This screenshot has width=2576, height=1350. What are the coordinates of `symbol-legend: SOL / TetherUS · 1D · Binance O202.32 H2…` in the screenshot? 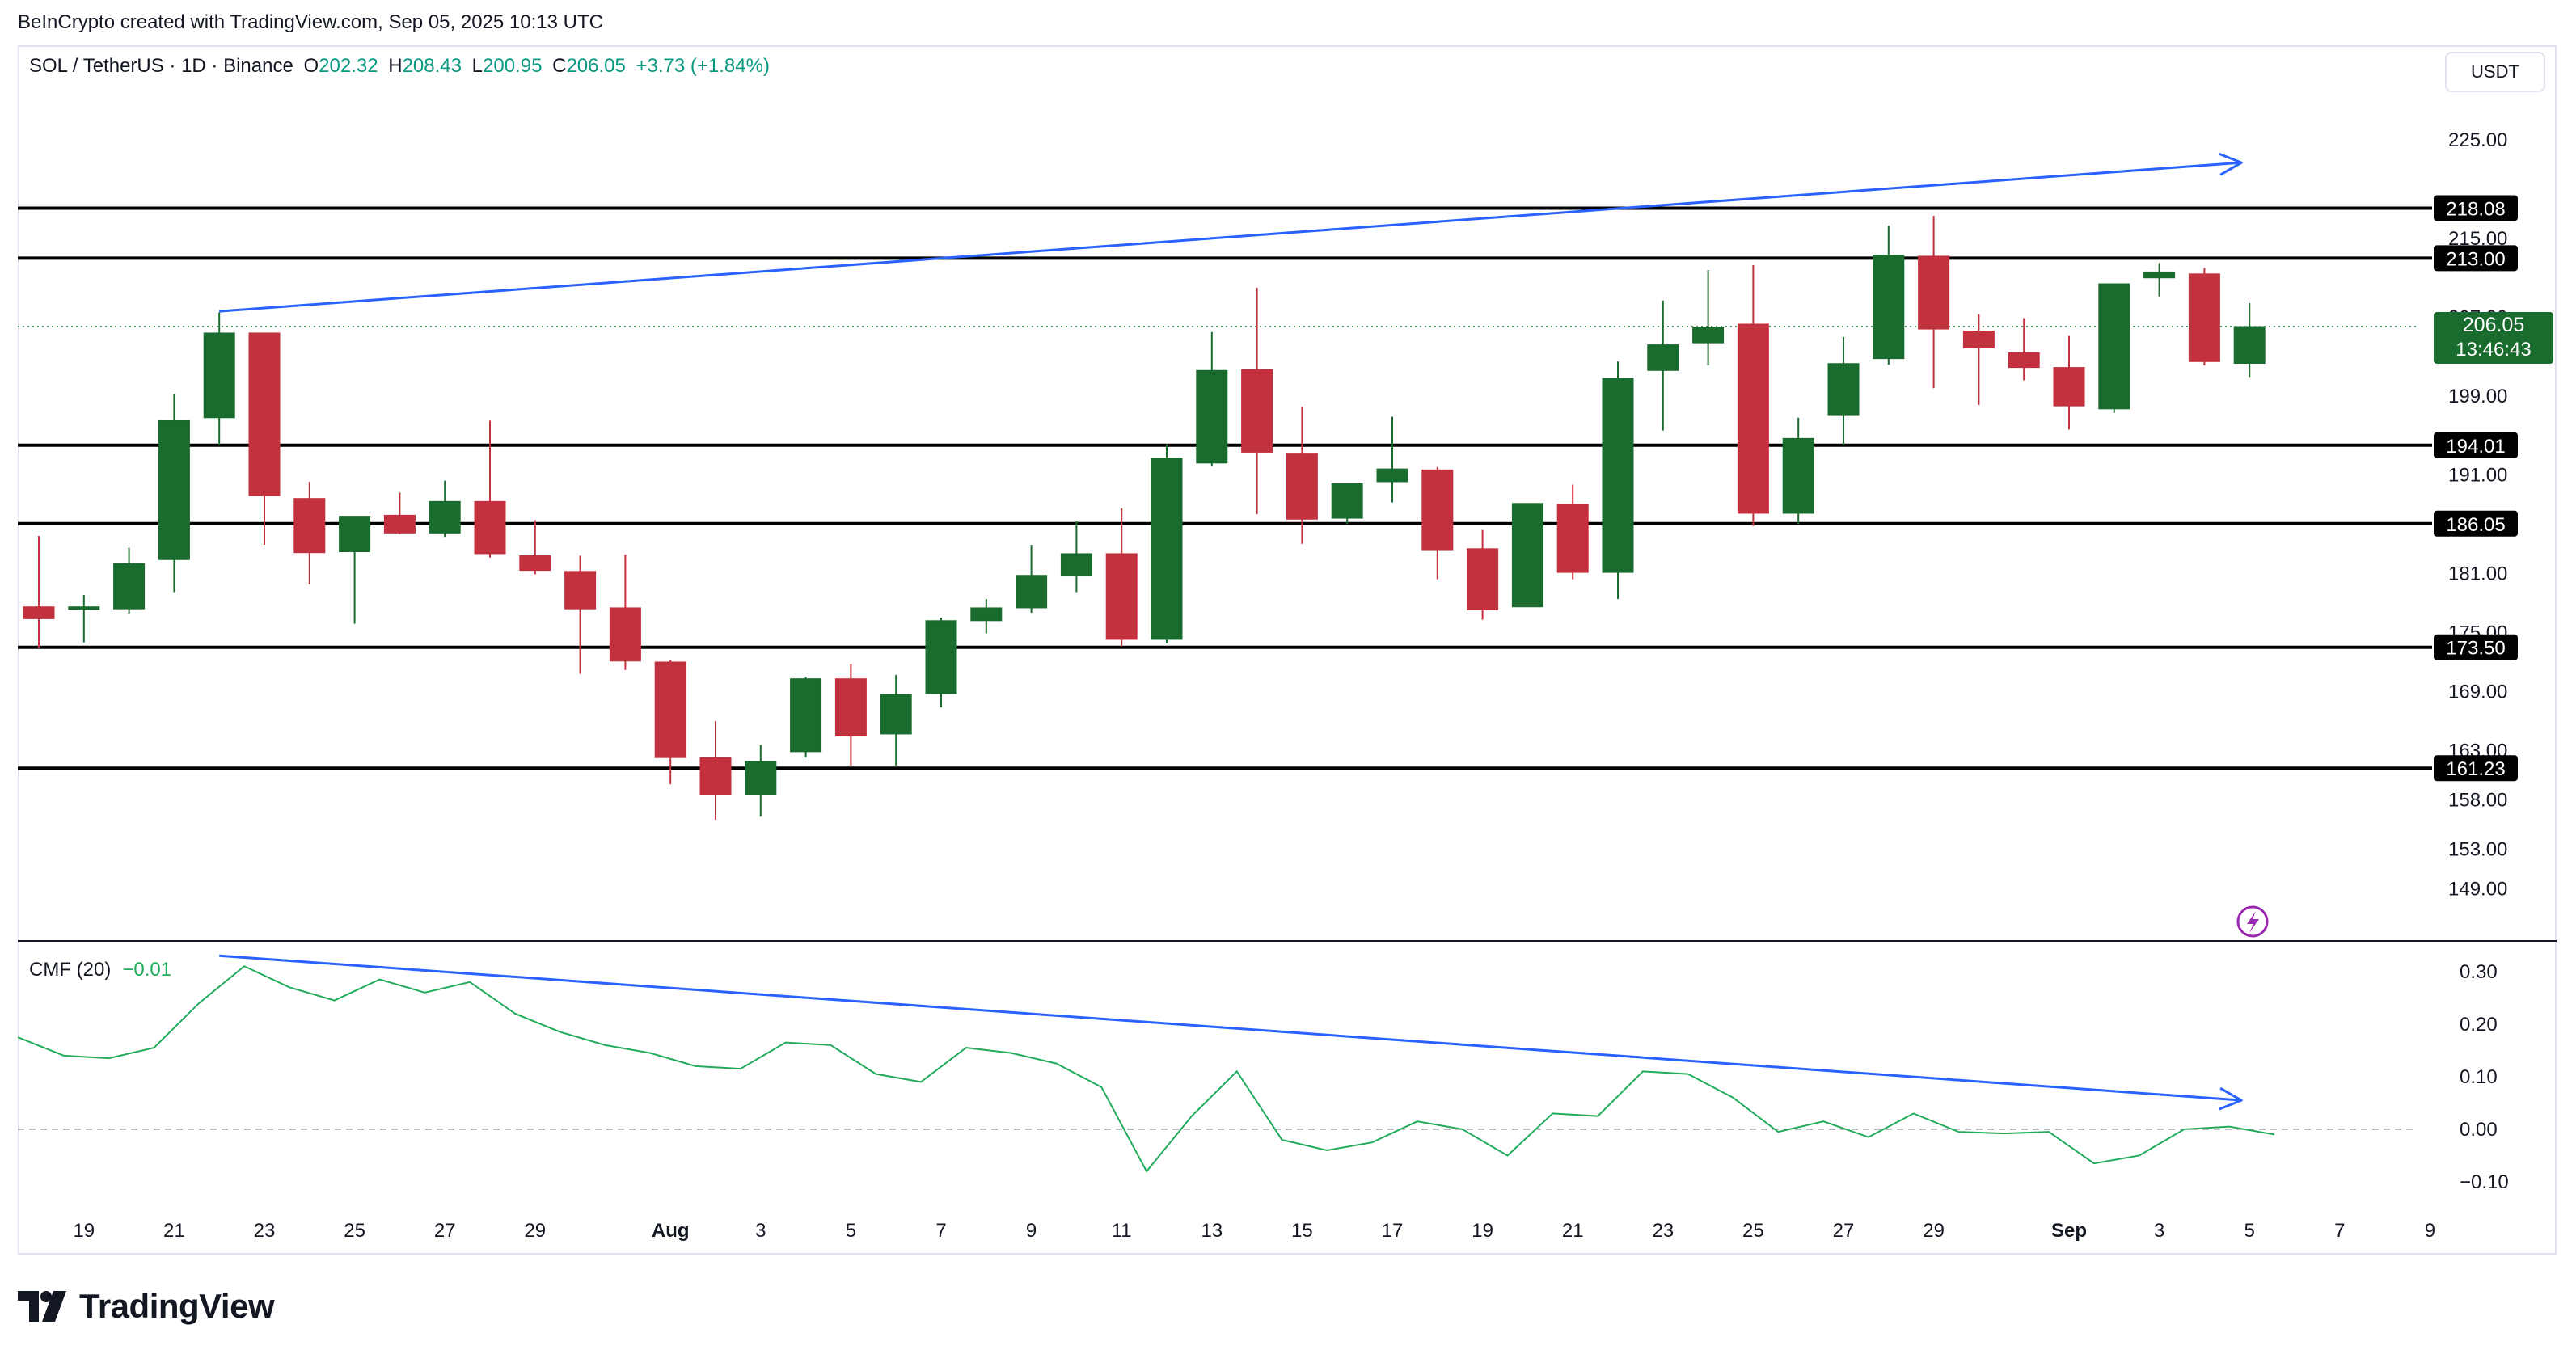 It's located at (402, 66).